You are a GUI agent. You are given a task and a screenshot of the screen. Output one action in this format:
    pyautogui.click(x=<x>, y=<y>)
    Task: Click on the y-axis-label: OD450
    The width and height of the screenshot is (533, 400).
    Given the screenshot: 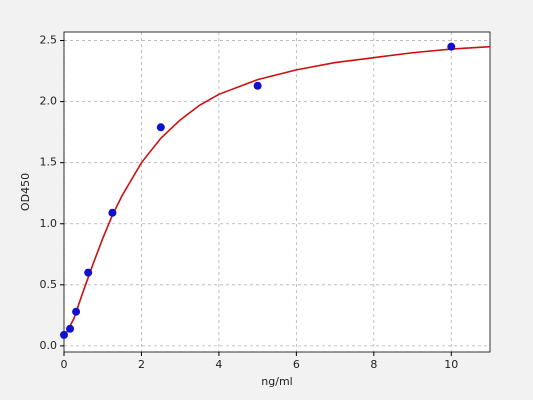 What is the action you would take?
    pyautogui.click(x=25, y=192)
    